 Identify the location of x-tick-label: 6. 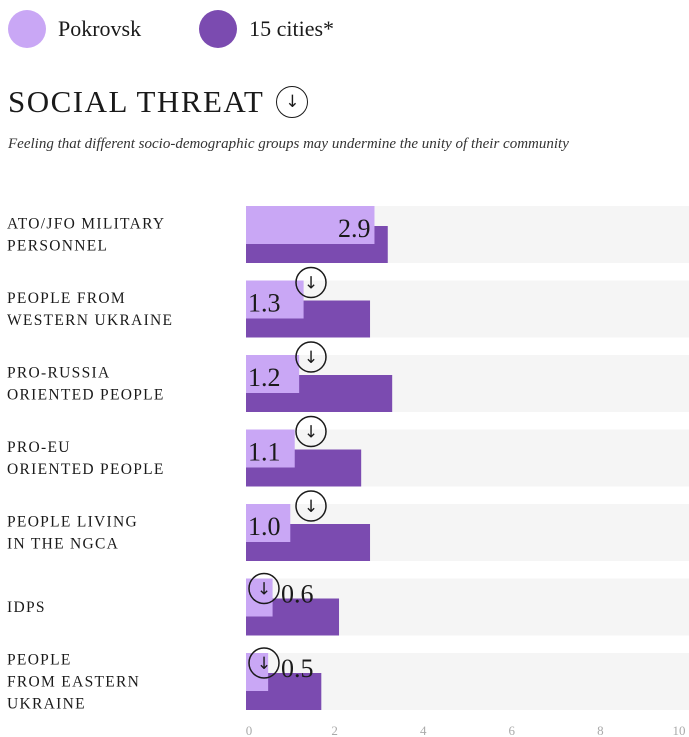
(512, 730).